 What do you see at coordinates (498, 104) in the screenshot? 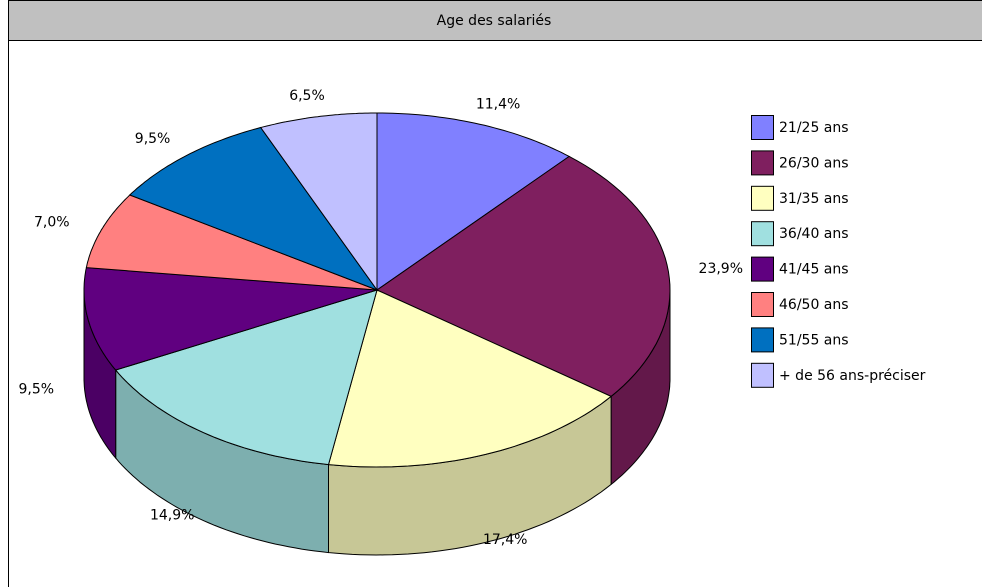
I see `data-label: 11,4%` at bounding box center [498, 104].